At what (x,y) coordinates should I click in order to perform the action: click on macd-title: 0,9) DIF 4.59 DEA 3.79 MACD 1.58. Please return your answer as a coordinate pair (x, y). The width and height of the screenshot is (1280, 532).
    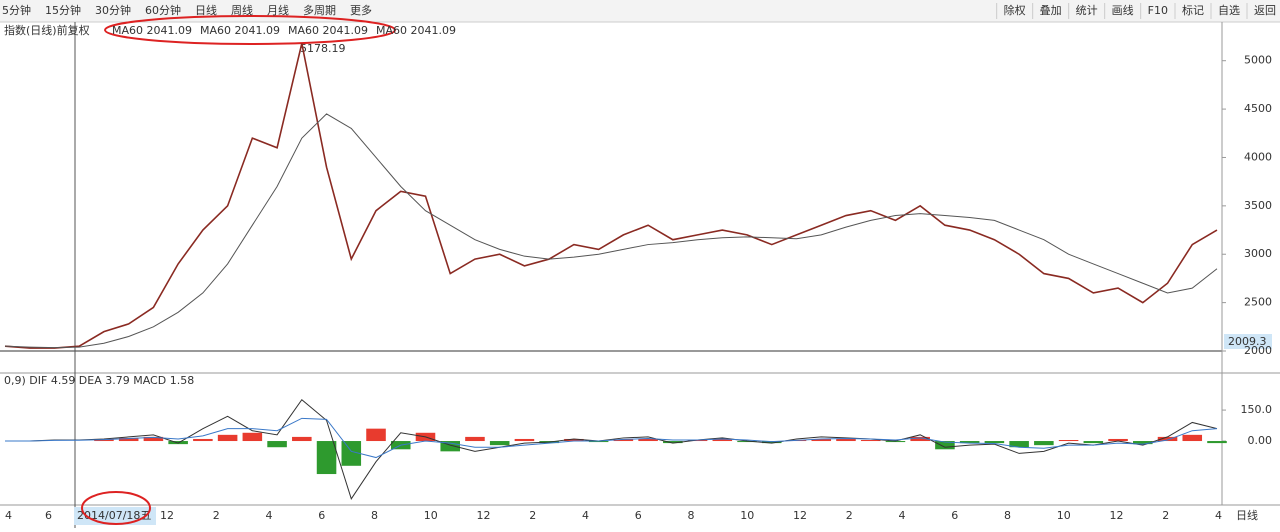
    Looking at the image, I should click on (99, 380).